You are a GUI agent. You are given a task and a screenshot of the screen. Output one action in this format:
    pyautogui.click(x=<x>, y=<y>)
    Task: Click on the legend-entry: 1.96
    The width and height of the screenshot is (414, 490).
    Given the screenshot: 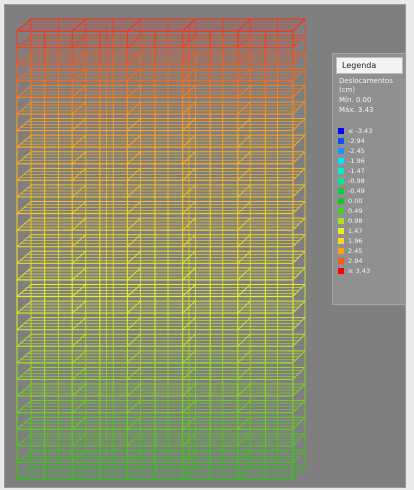 What is the action you would take?
    pyautogui.click(x=369, y=242)
    